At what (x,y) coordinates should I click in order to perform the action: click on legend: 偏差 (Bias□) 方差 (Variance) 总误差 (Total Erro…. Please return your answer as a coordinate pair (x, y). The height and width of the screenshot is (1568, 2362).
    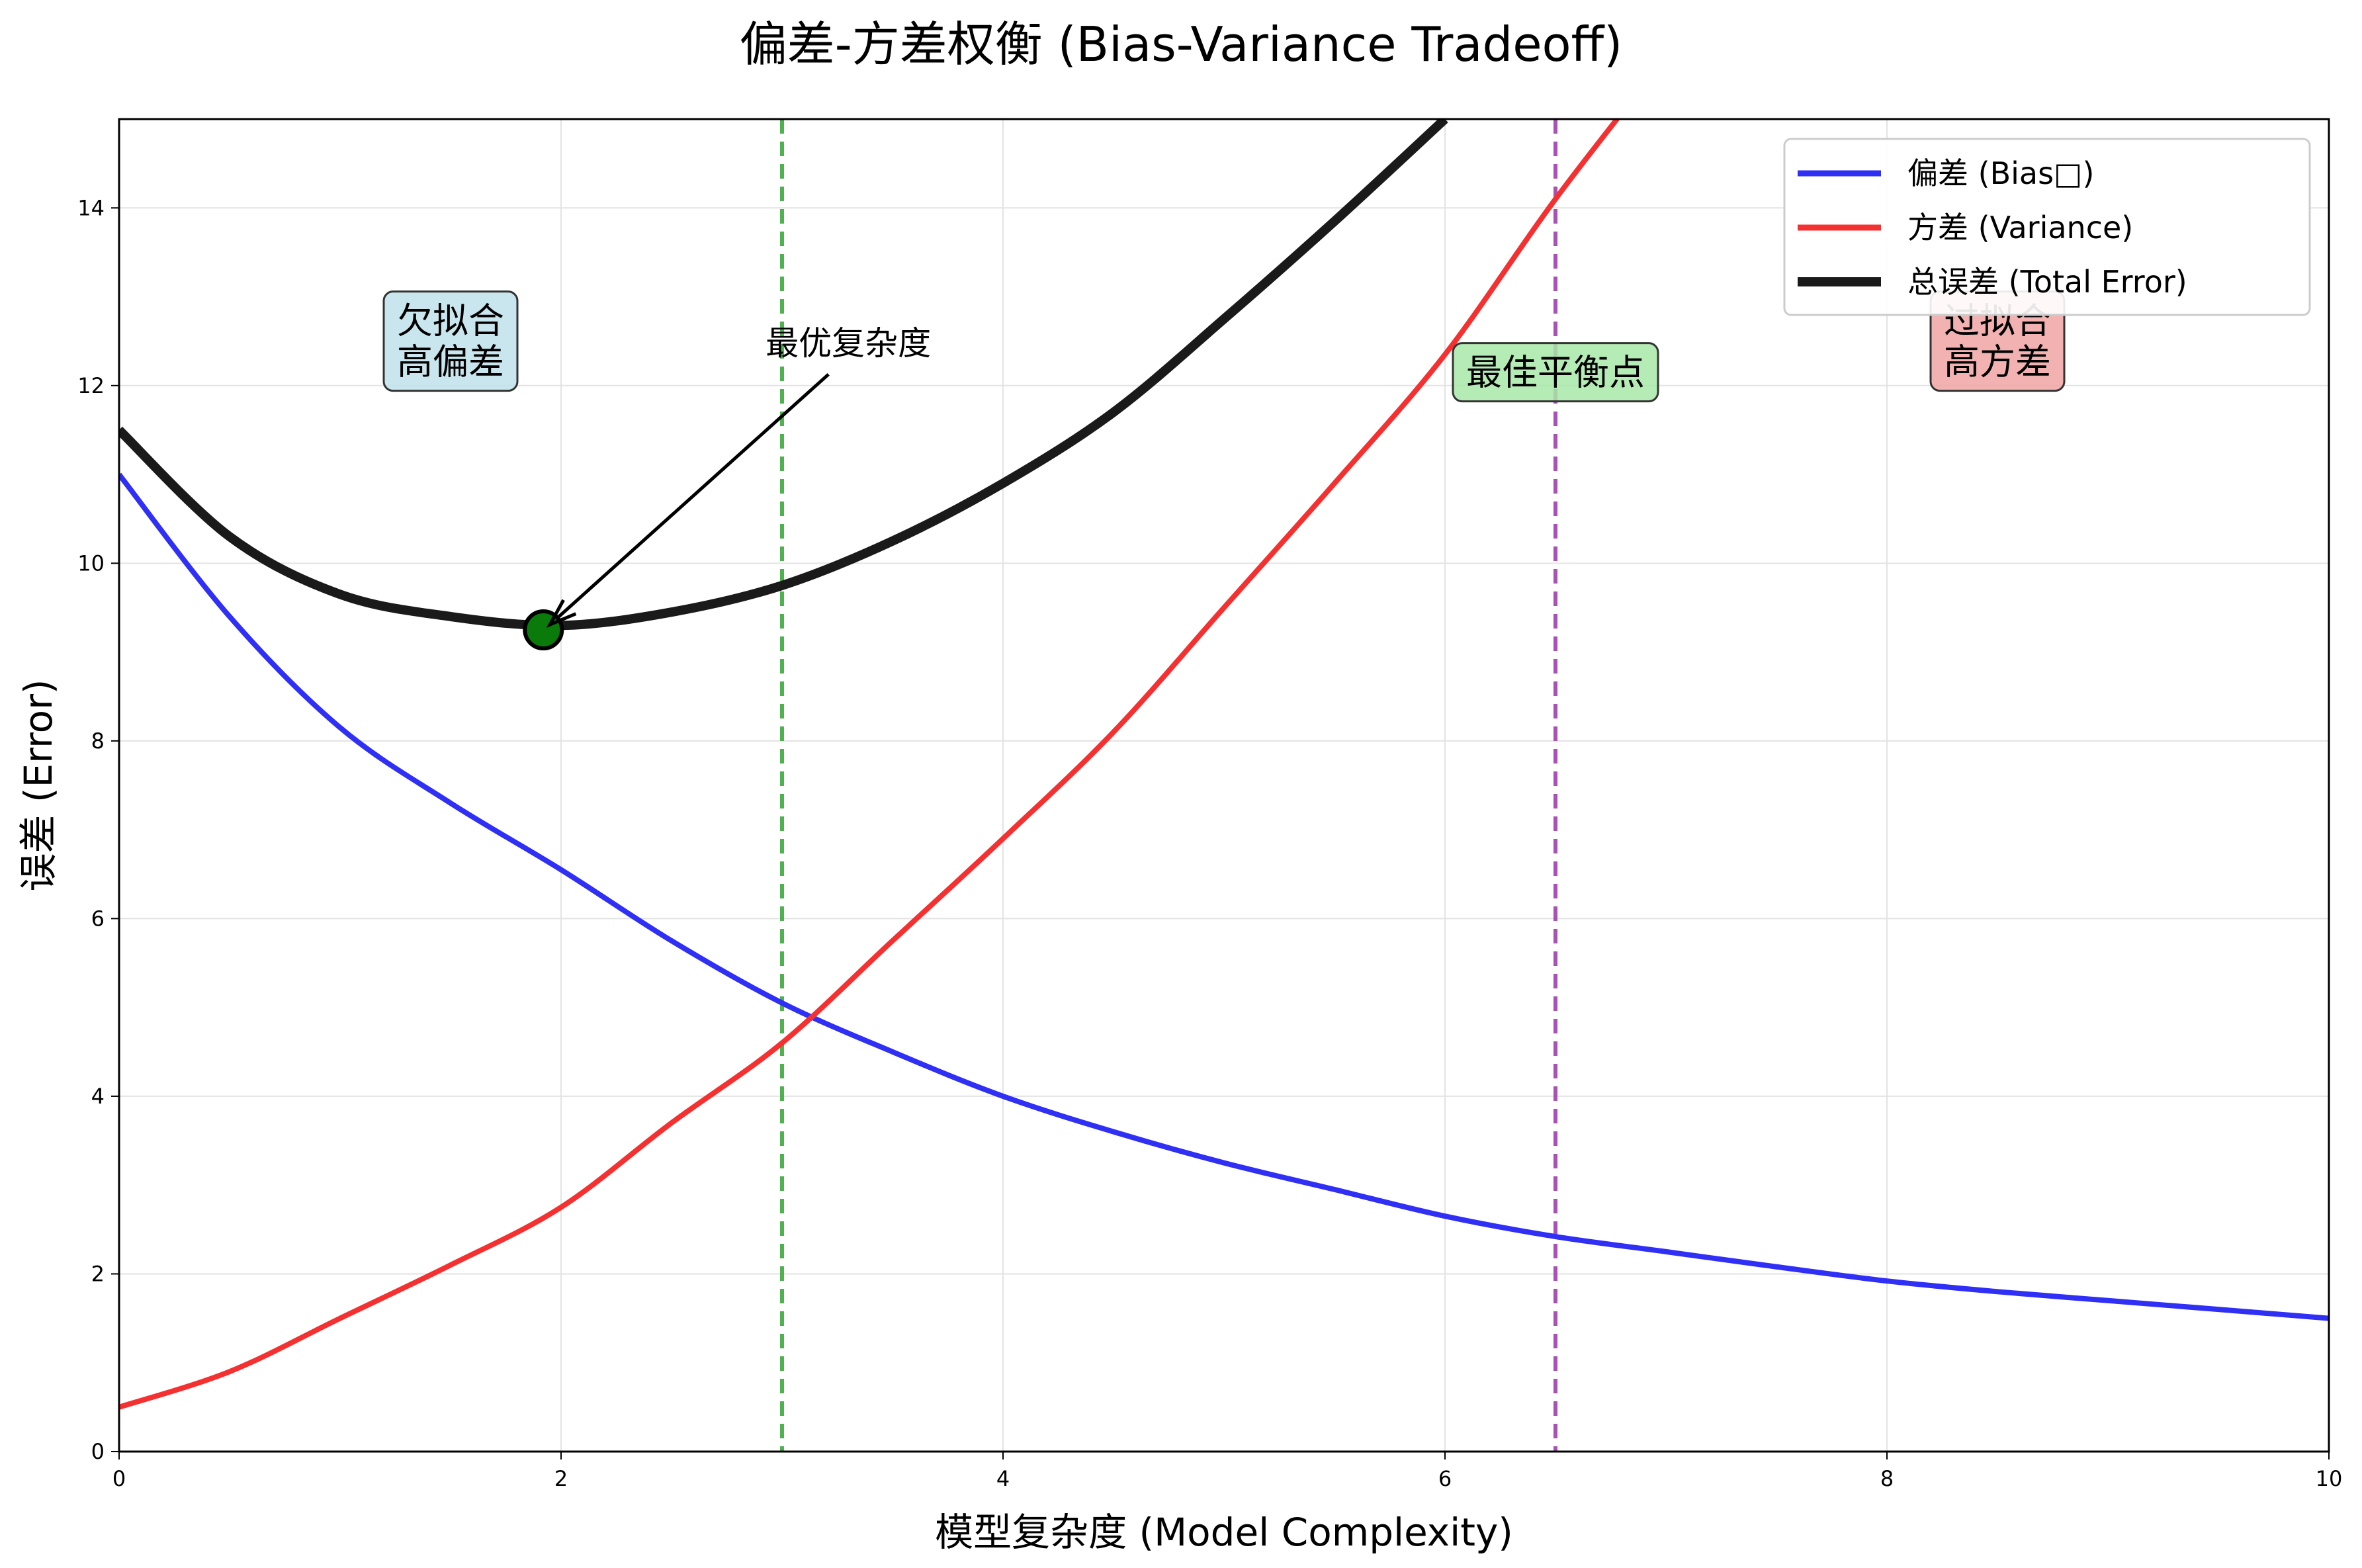
    Looking at the image, I should click on (2047, 227).